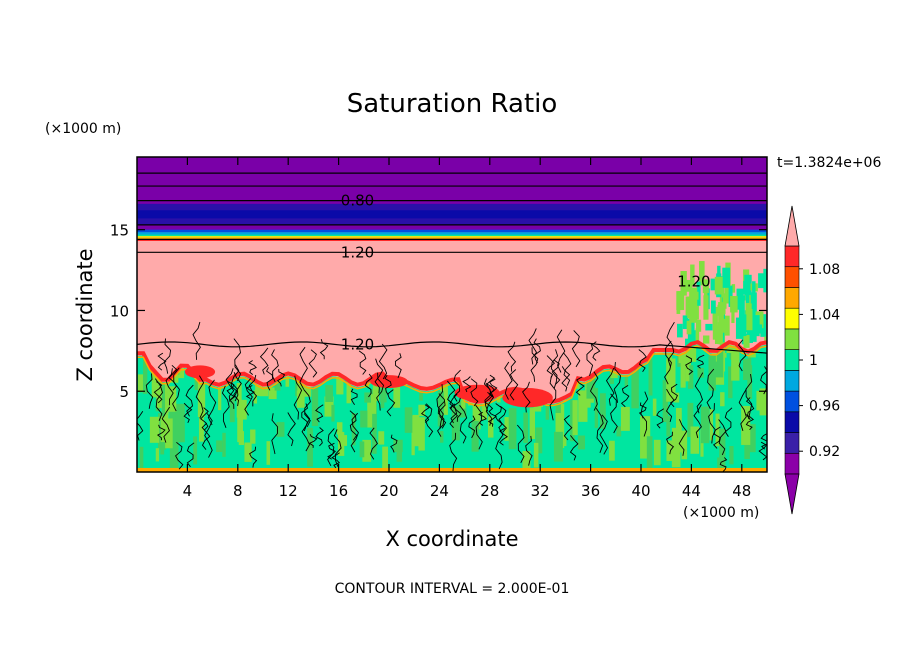  I want to click on colorbar-label: 1, so click(813, 361).